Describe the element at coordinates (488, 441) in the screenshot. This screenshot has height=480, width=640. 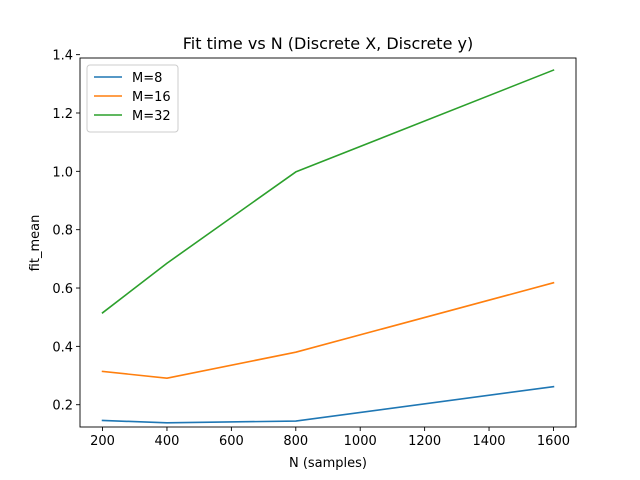
I see `x-tick-label: 1400` at that location.